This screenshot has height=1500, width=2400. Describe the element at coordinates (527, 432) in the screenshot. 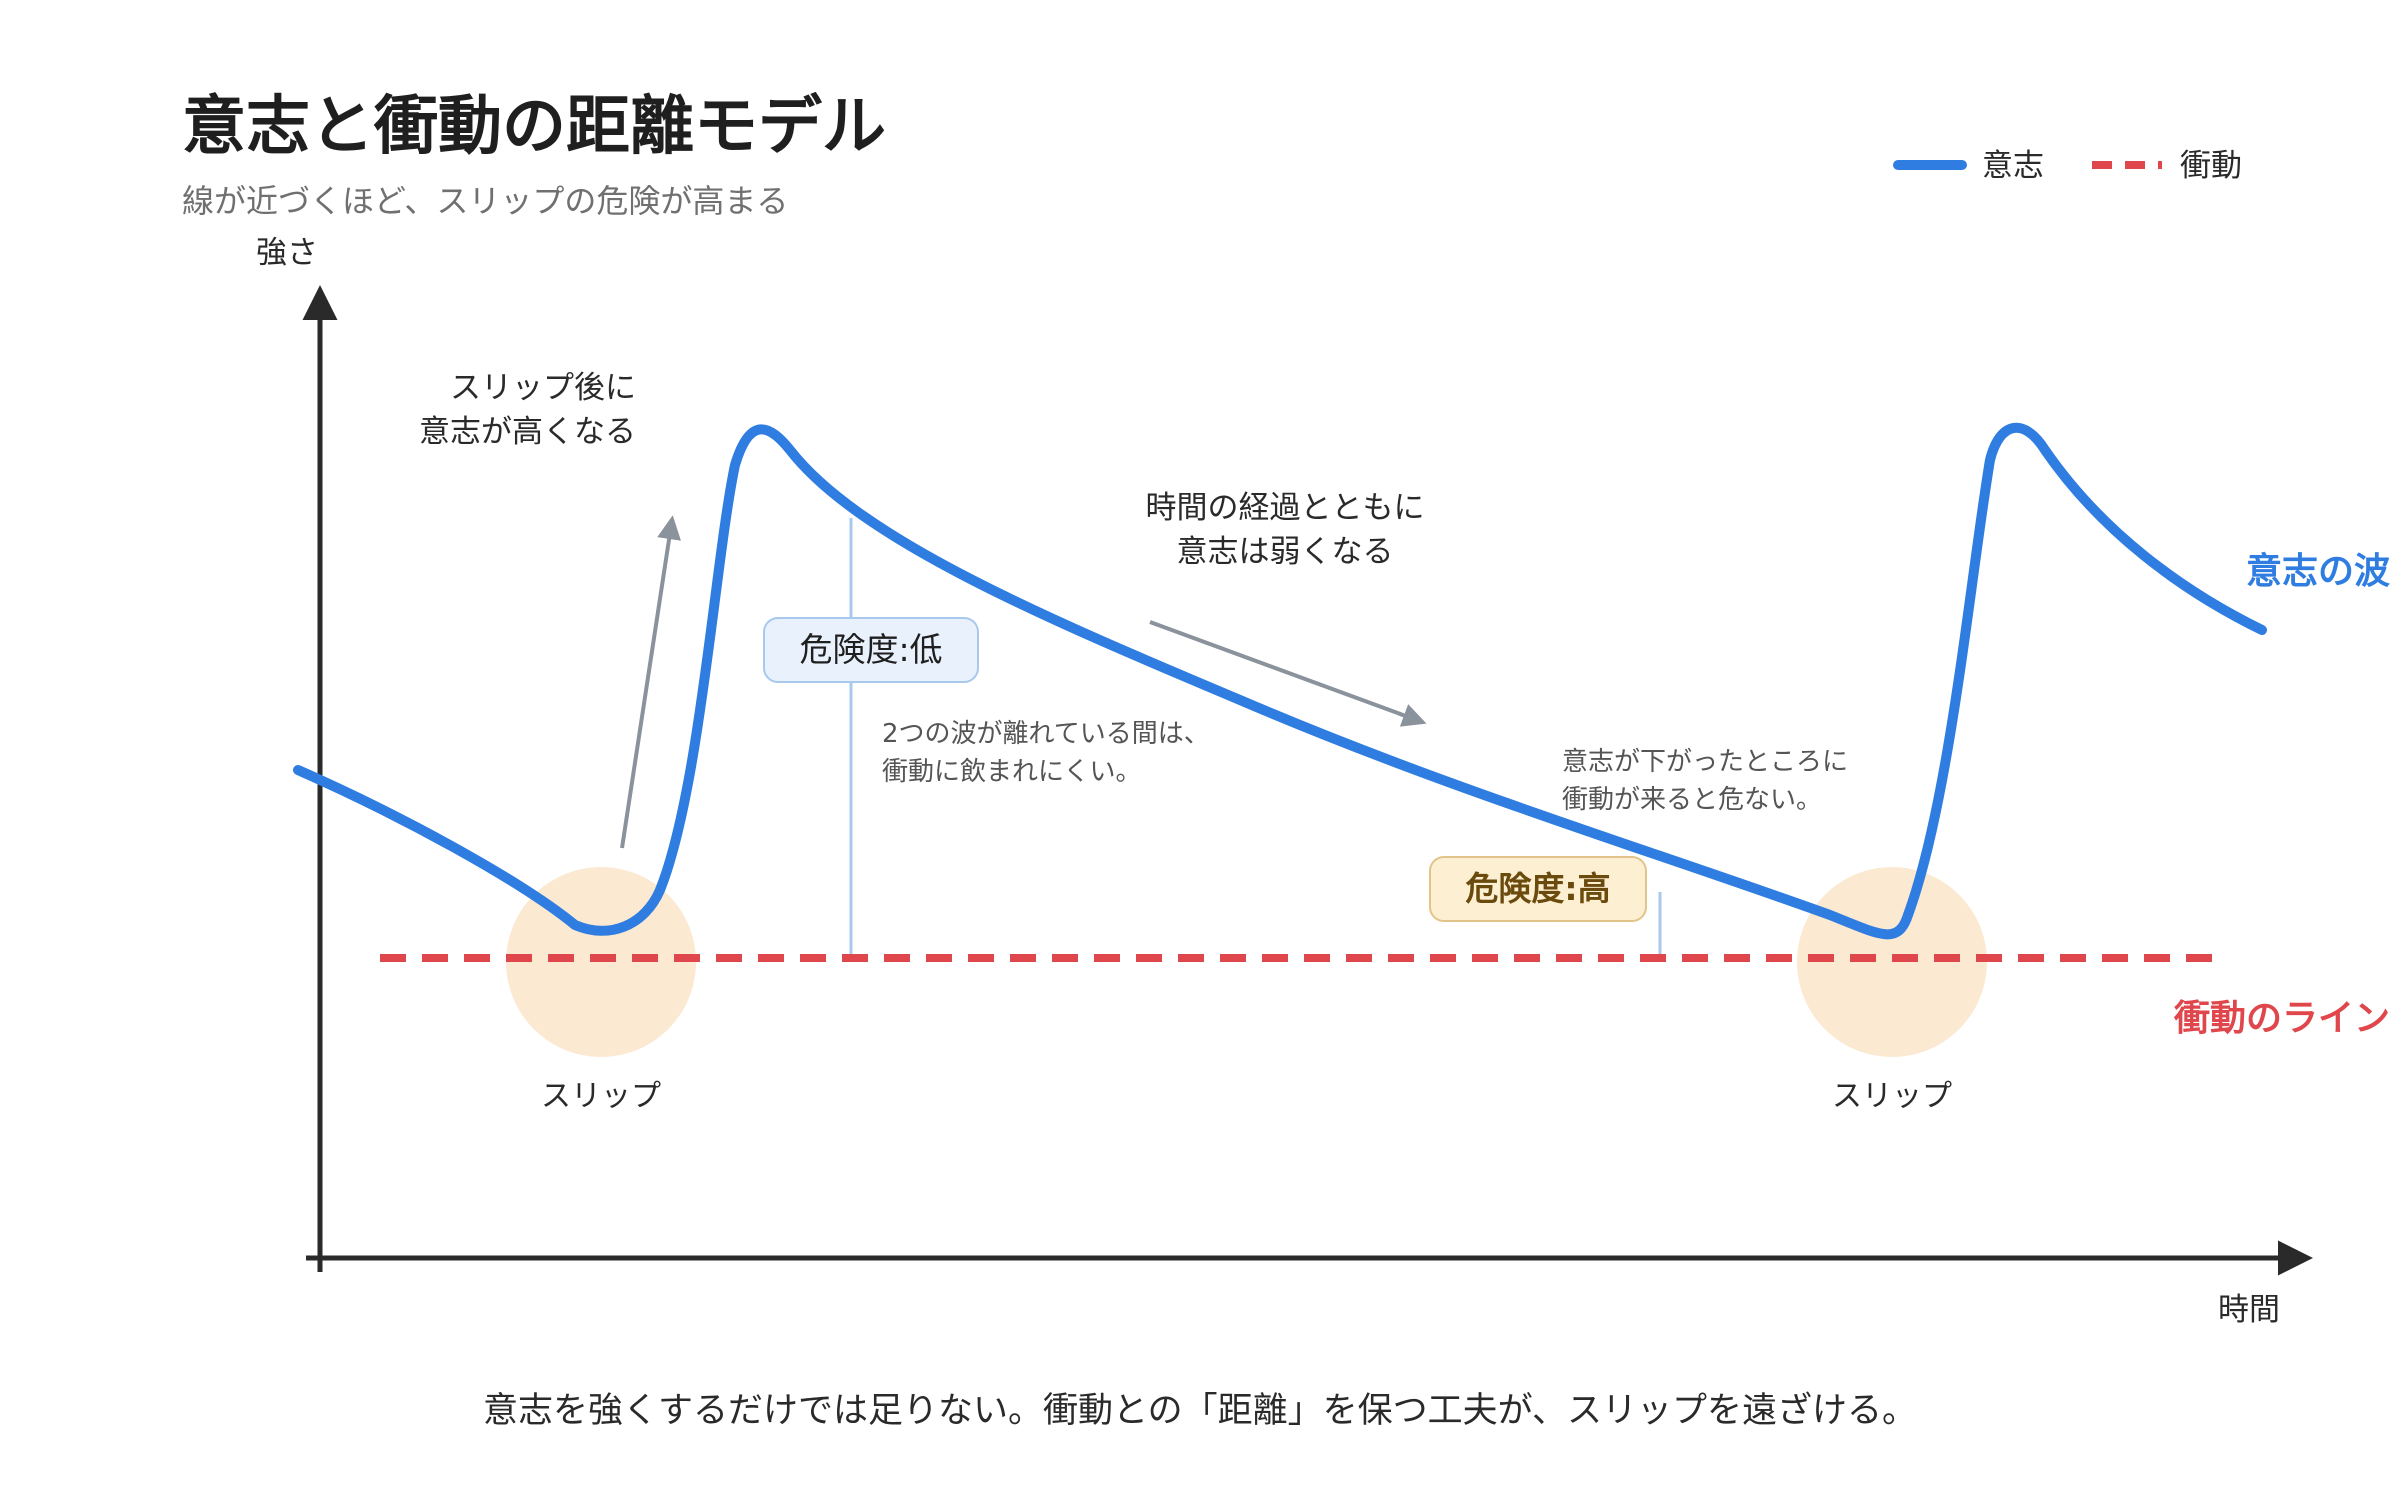

I see `rise-annotation-line2: 意志が高くなる` at that location.